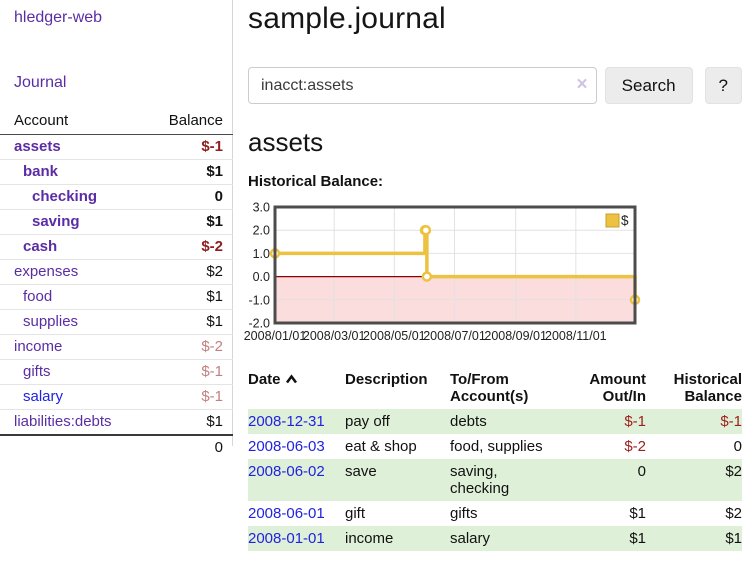 This screenshot has height=582, width=742. What do you see at coordinates (259, 324) in the screenshot?
I see `svg-text: -2.0` at bounding box center [259, 324].